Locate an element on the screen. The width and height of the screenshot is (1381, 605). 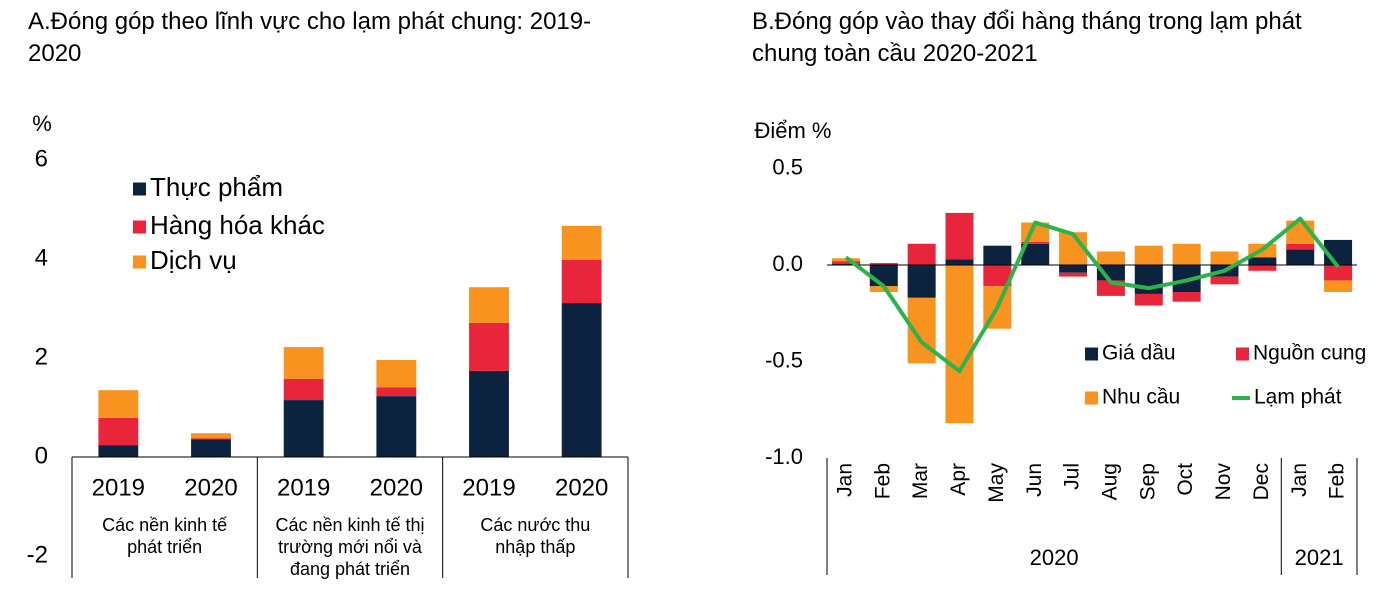
y-tick-label: 0.5 is located at coordinates (787, 166).